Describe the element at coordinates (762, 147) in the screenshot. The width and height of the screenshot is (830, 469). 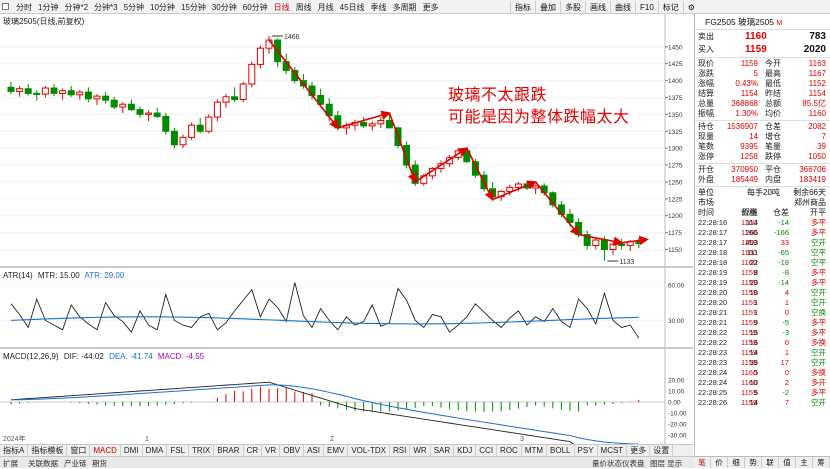
I see `quote-stat-row: 笔数 9395 笔量 39` at that location.